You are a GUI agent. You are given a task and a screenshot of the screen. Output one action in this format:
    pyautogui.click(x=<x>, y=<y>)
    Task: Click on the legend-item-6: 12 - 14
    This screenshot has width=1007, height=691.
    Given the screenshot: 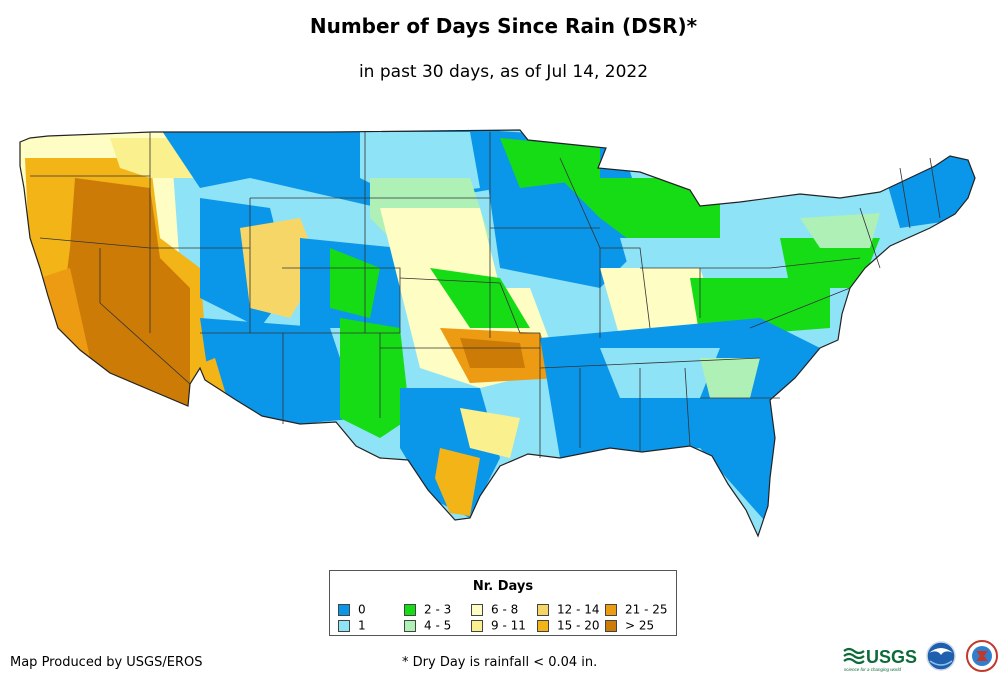 What is the action you would take?
    pyautogui.click(x=568, y=609)
    